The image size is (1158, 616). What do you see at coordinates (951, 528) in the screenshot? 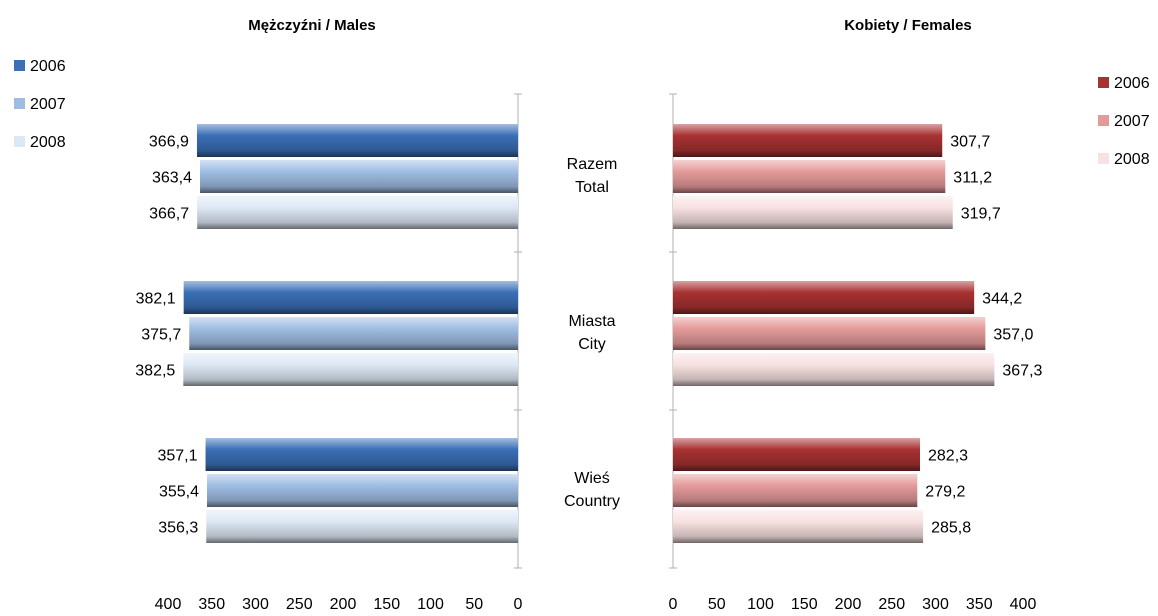
I see `data-label: 285,8` at bounding box center [951, 528].